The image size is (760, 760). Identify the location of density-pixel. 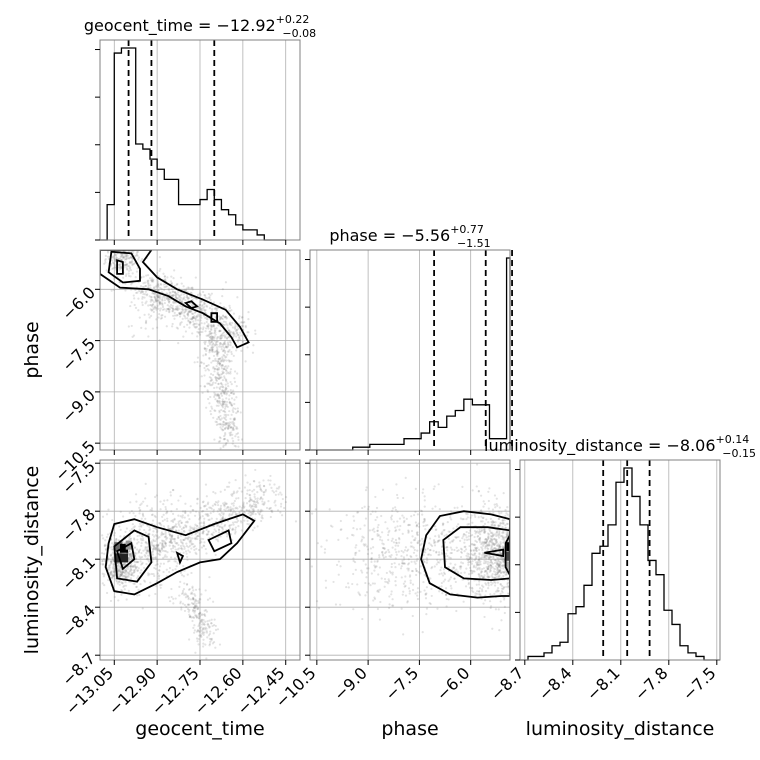
(508, 566).